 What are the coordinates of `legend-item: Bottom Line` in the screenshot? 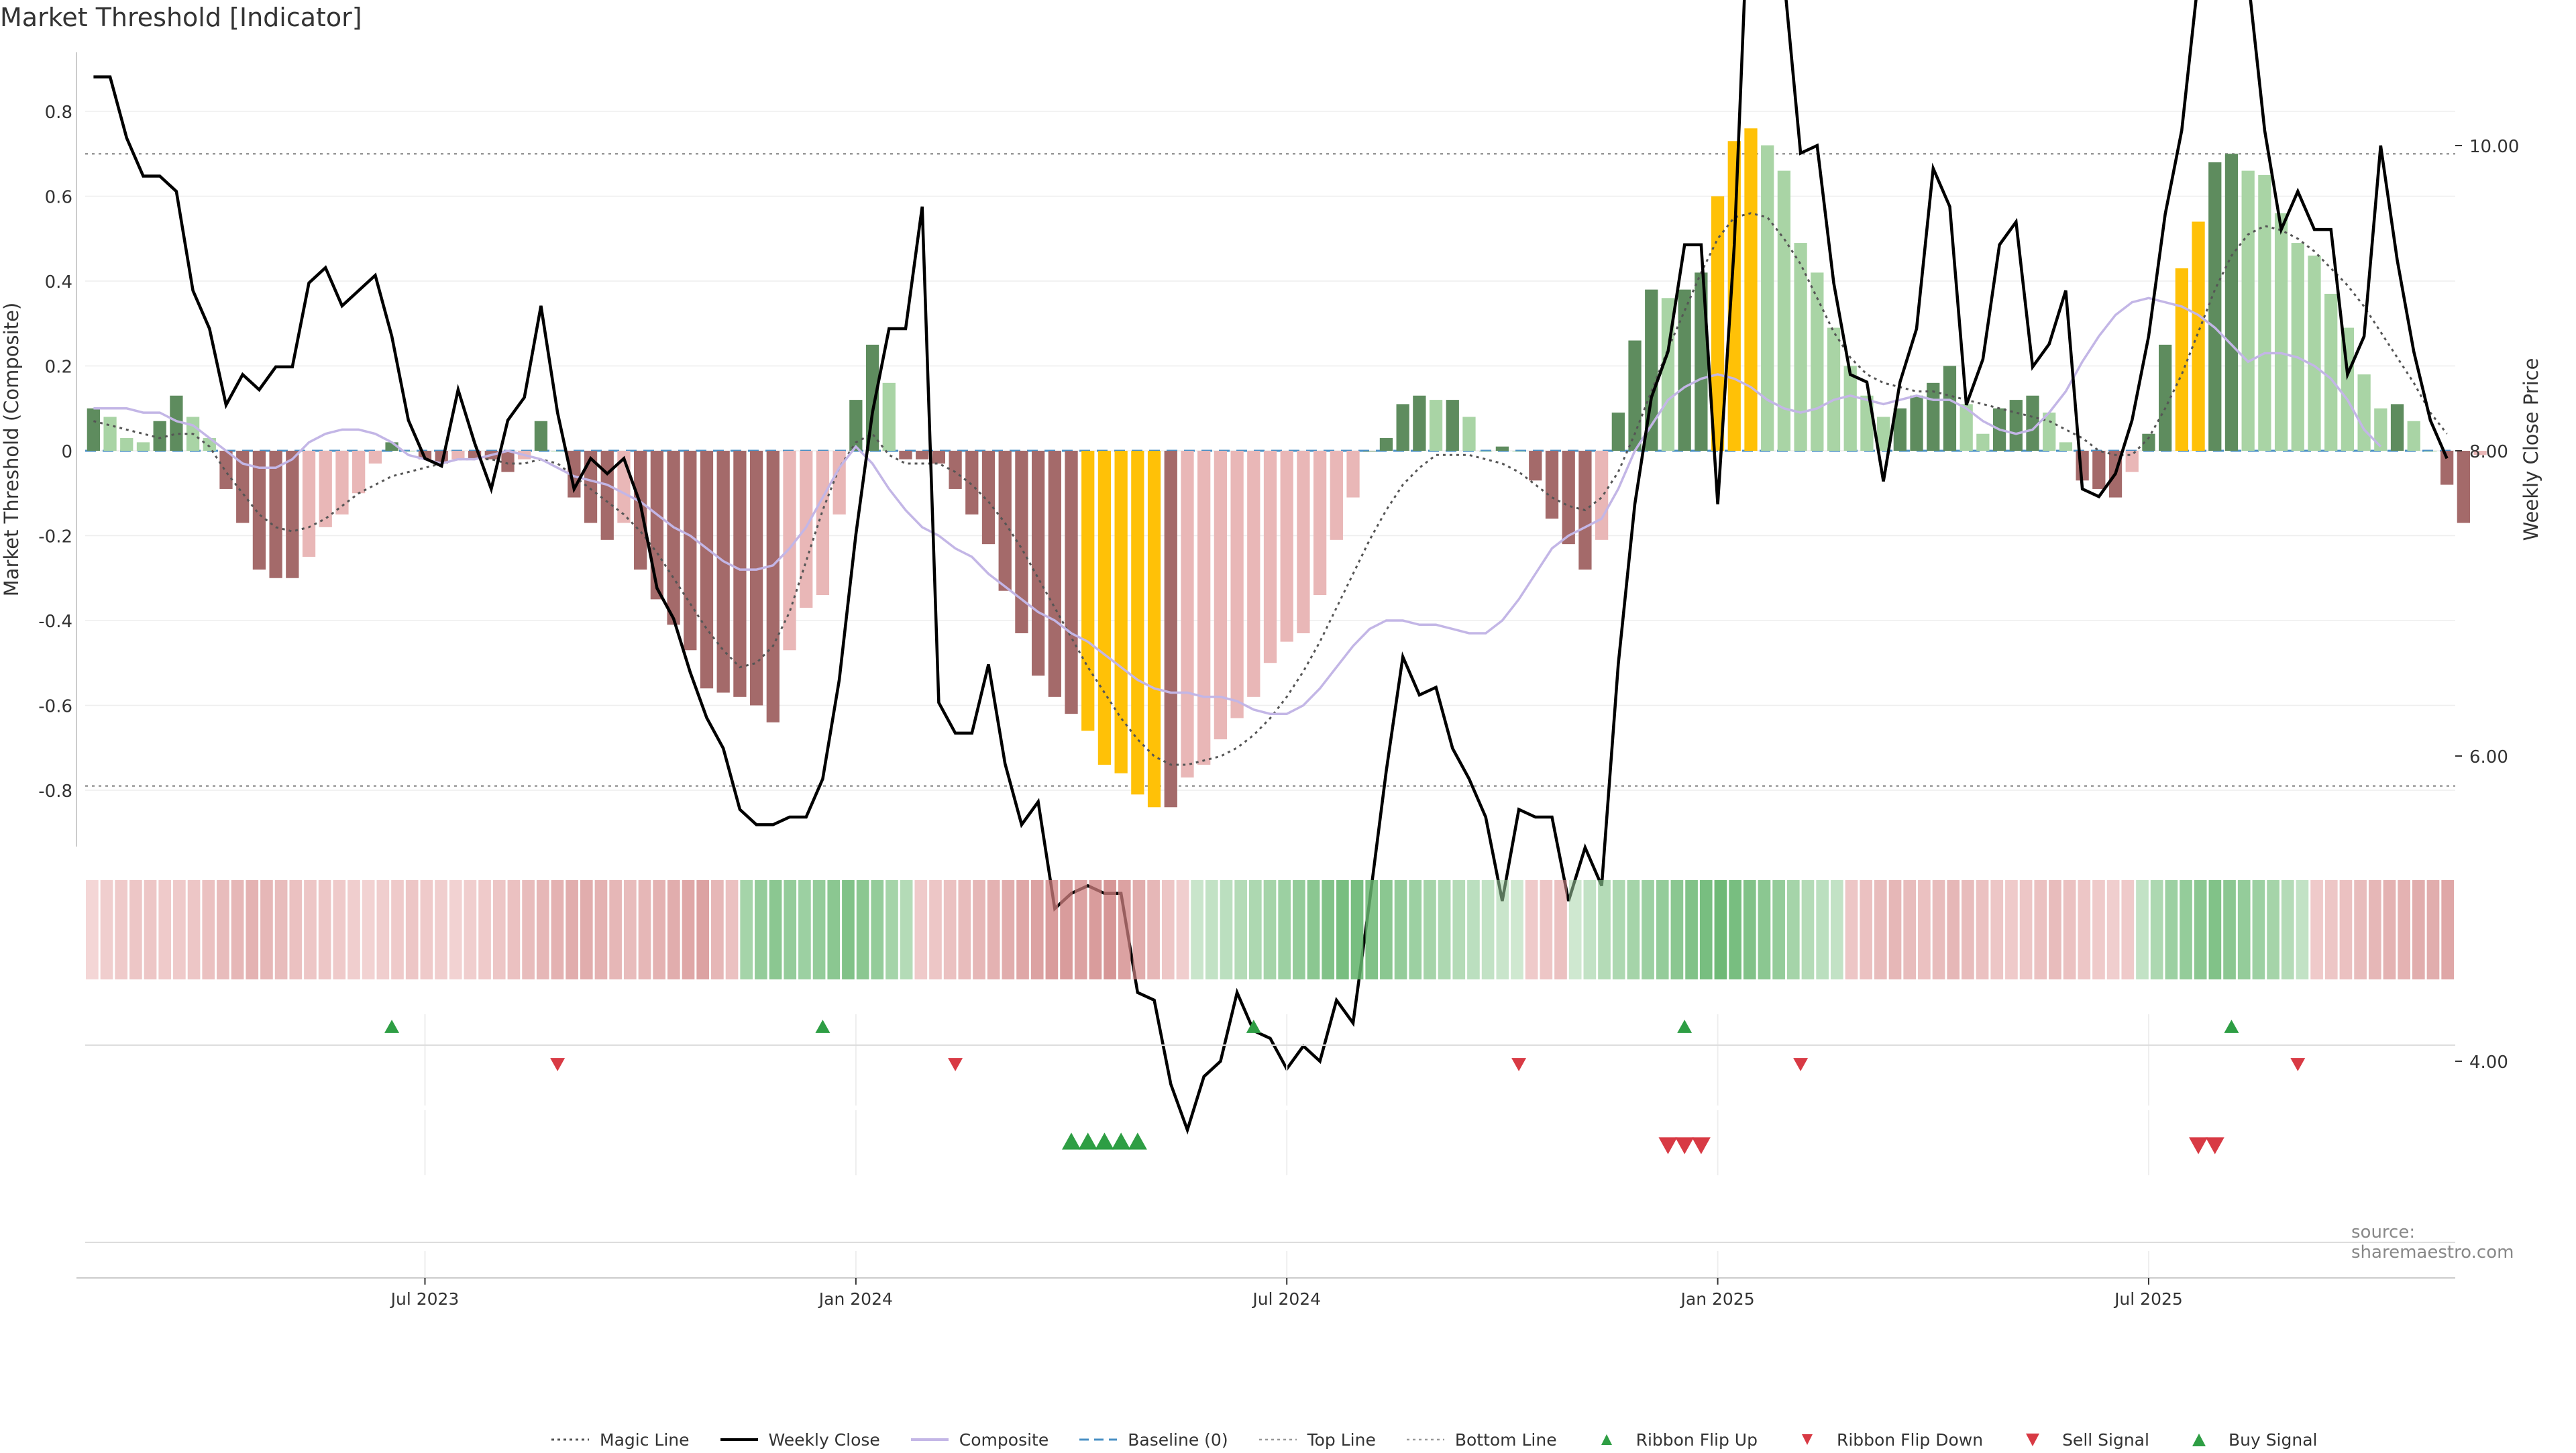 It's located at (1481, 1440).